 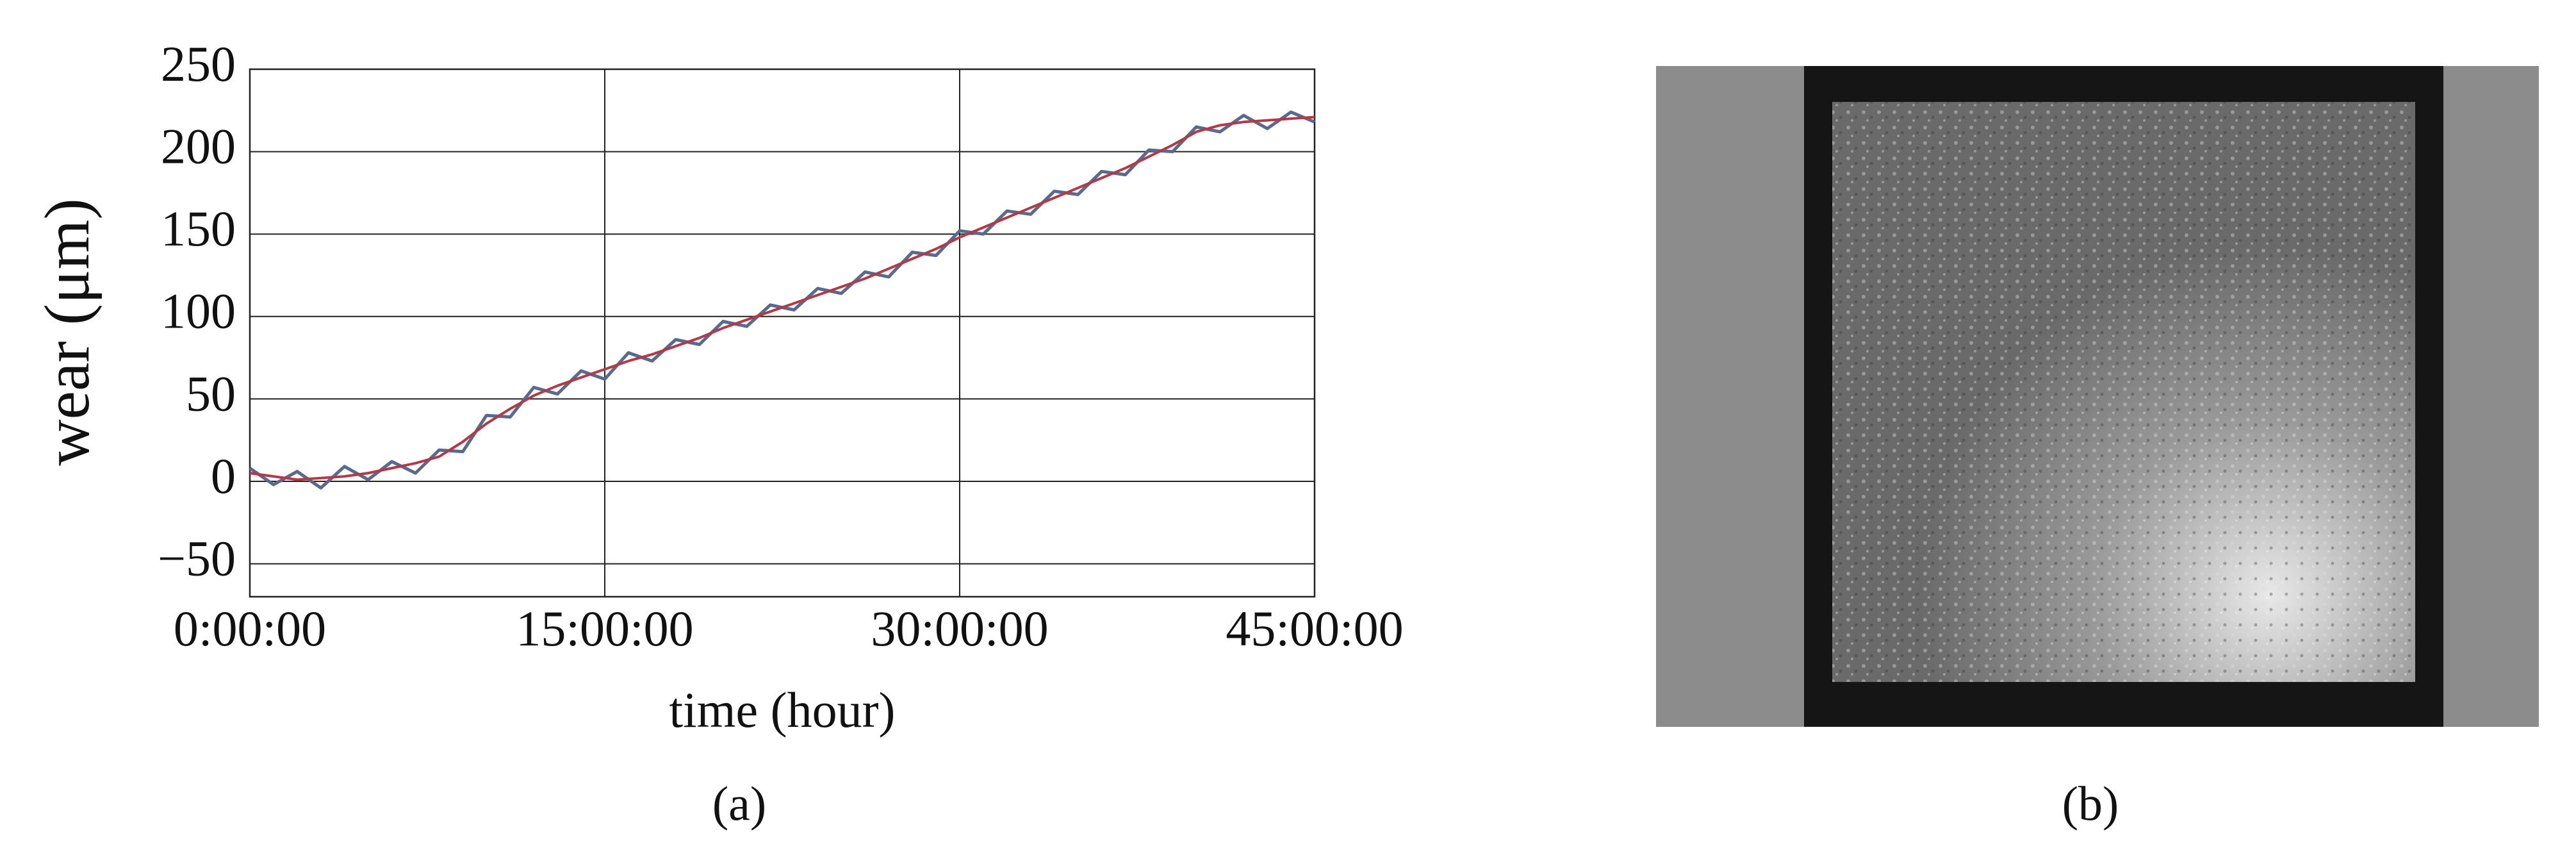 I want to click on panel-label: (b), so click(x=2090, y=804).